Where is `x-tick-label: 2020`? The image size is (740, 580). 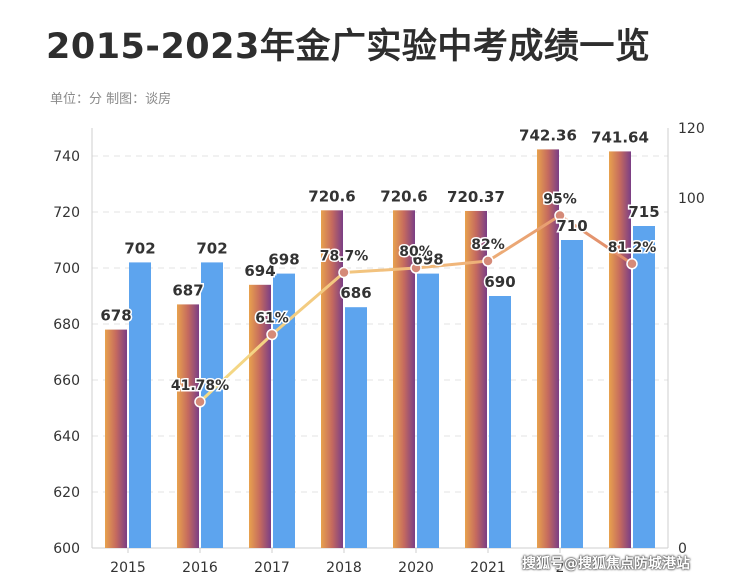 x-tick-label: 2020 is located at coordinates (416, 568).